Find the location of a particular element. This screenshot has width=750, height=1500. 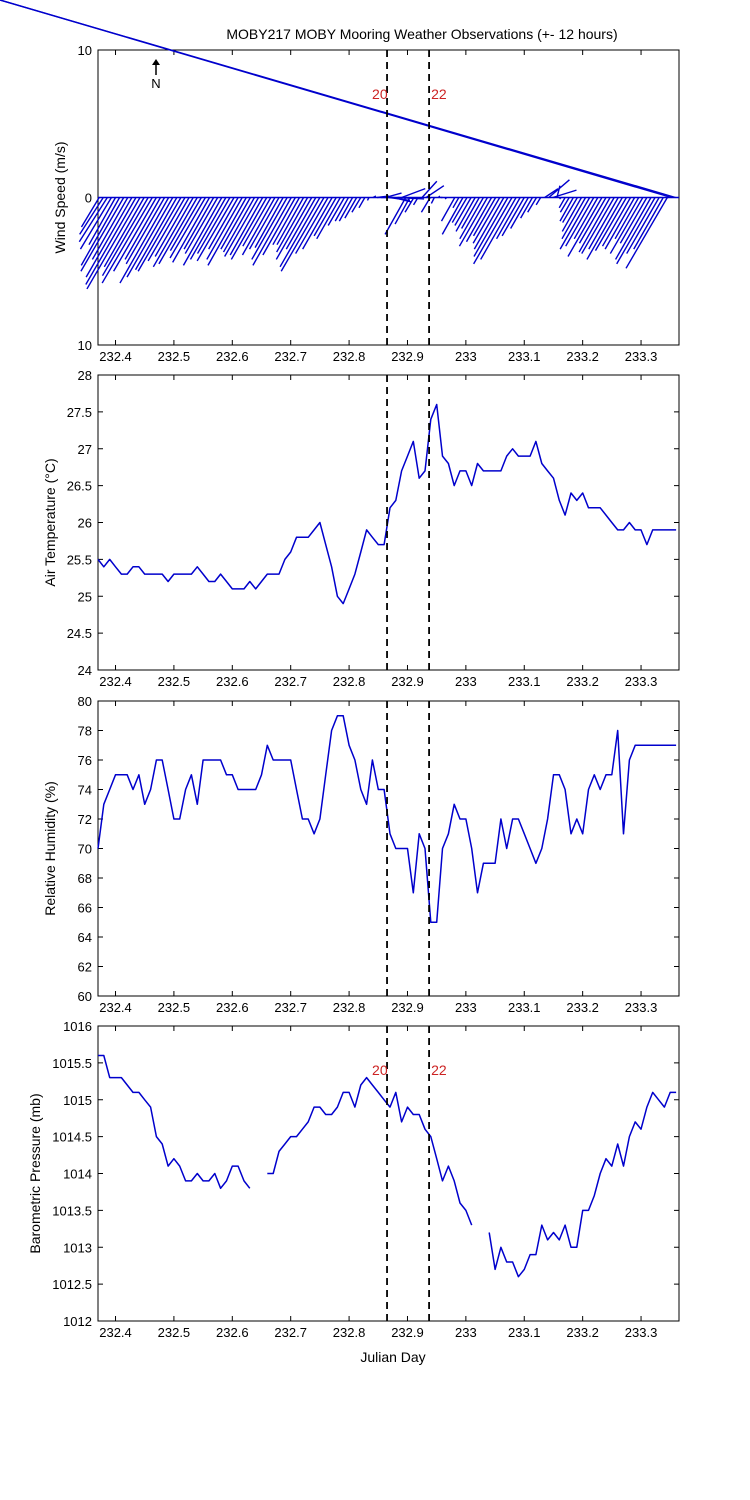

relative-humidity-y-tick-label: 72 is located at coordinates (85, 819).